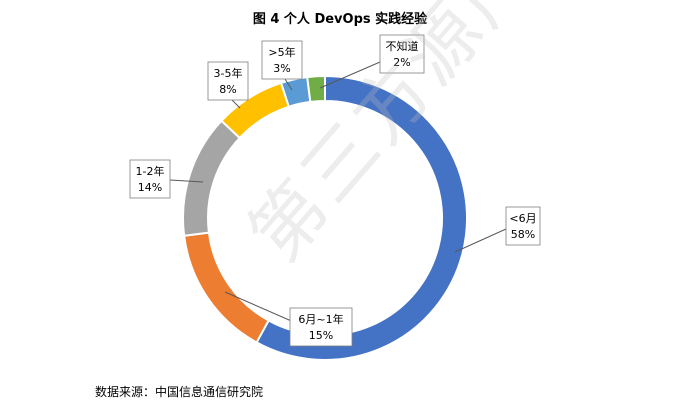 The height and width of the screenshot is (419, 680). I want to click on category-label: 3-5年, so click(228, 73).